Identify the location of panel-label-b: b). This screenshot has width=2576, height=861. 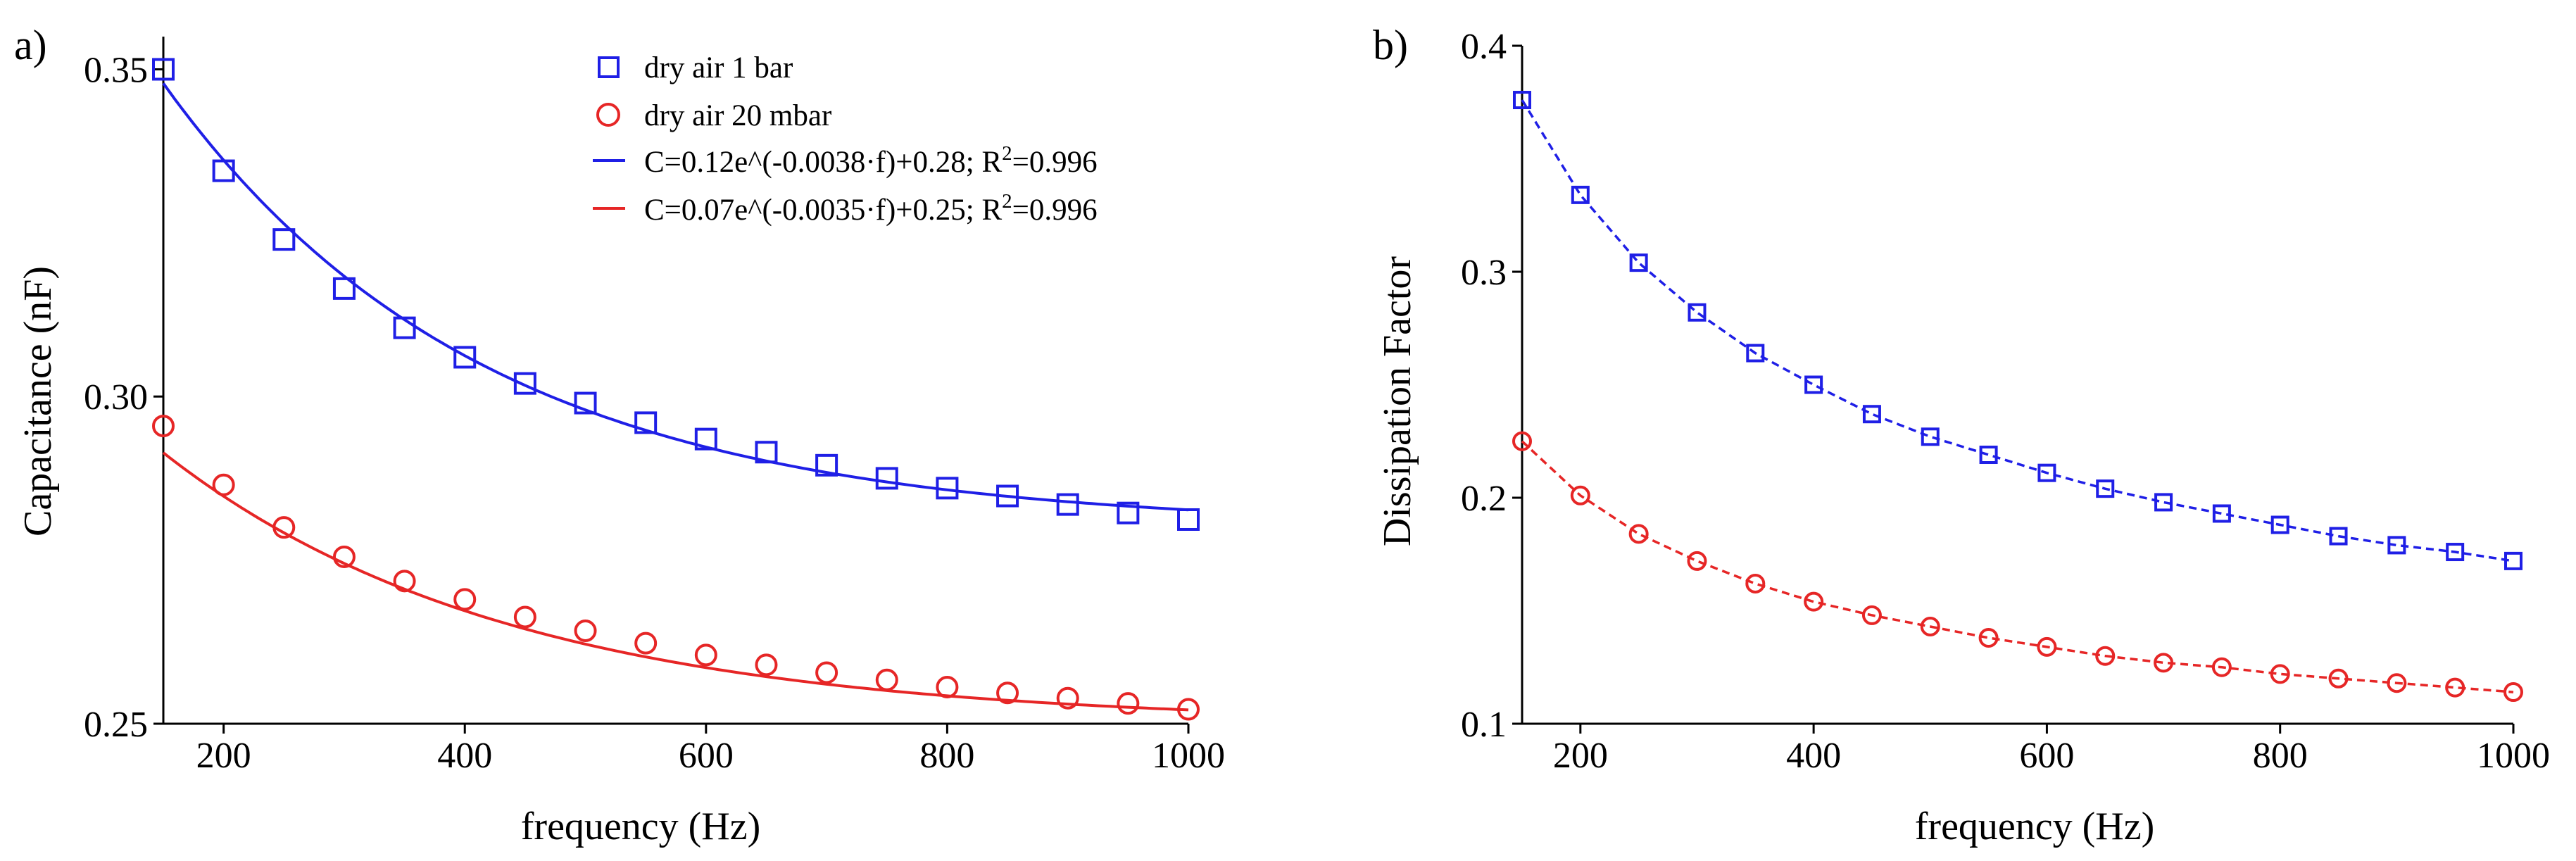
(1390, 45).